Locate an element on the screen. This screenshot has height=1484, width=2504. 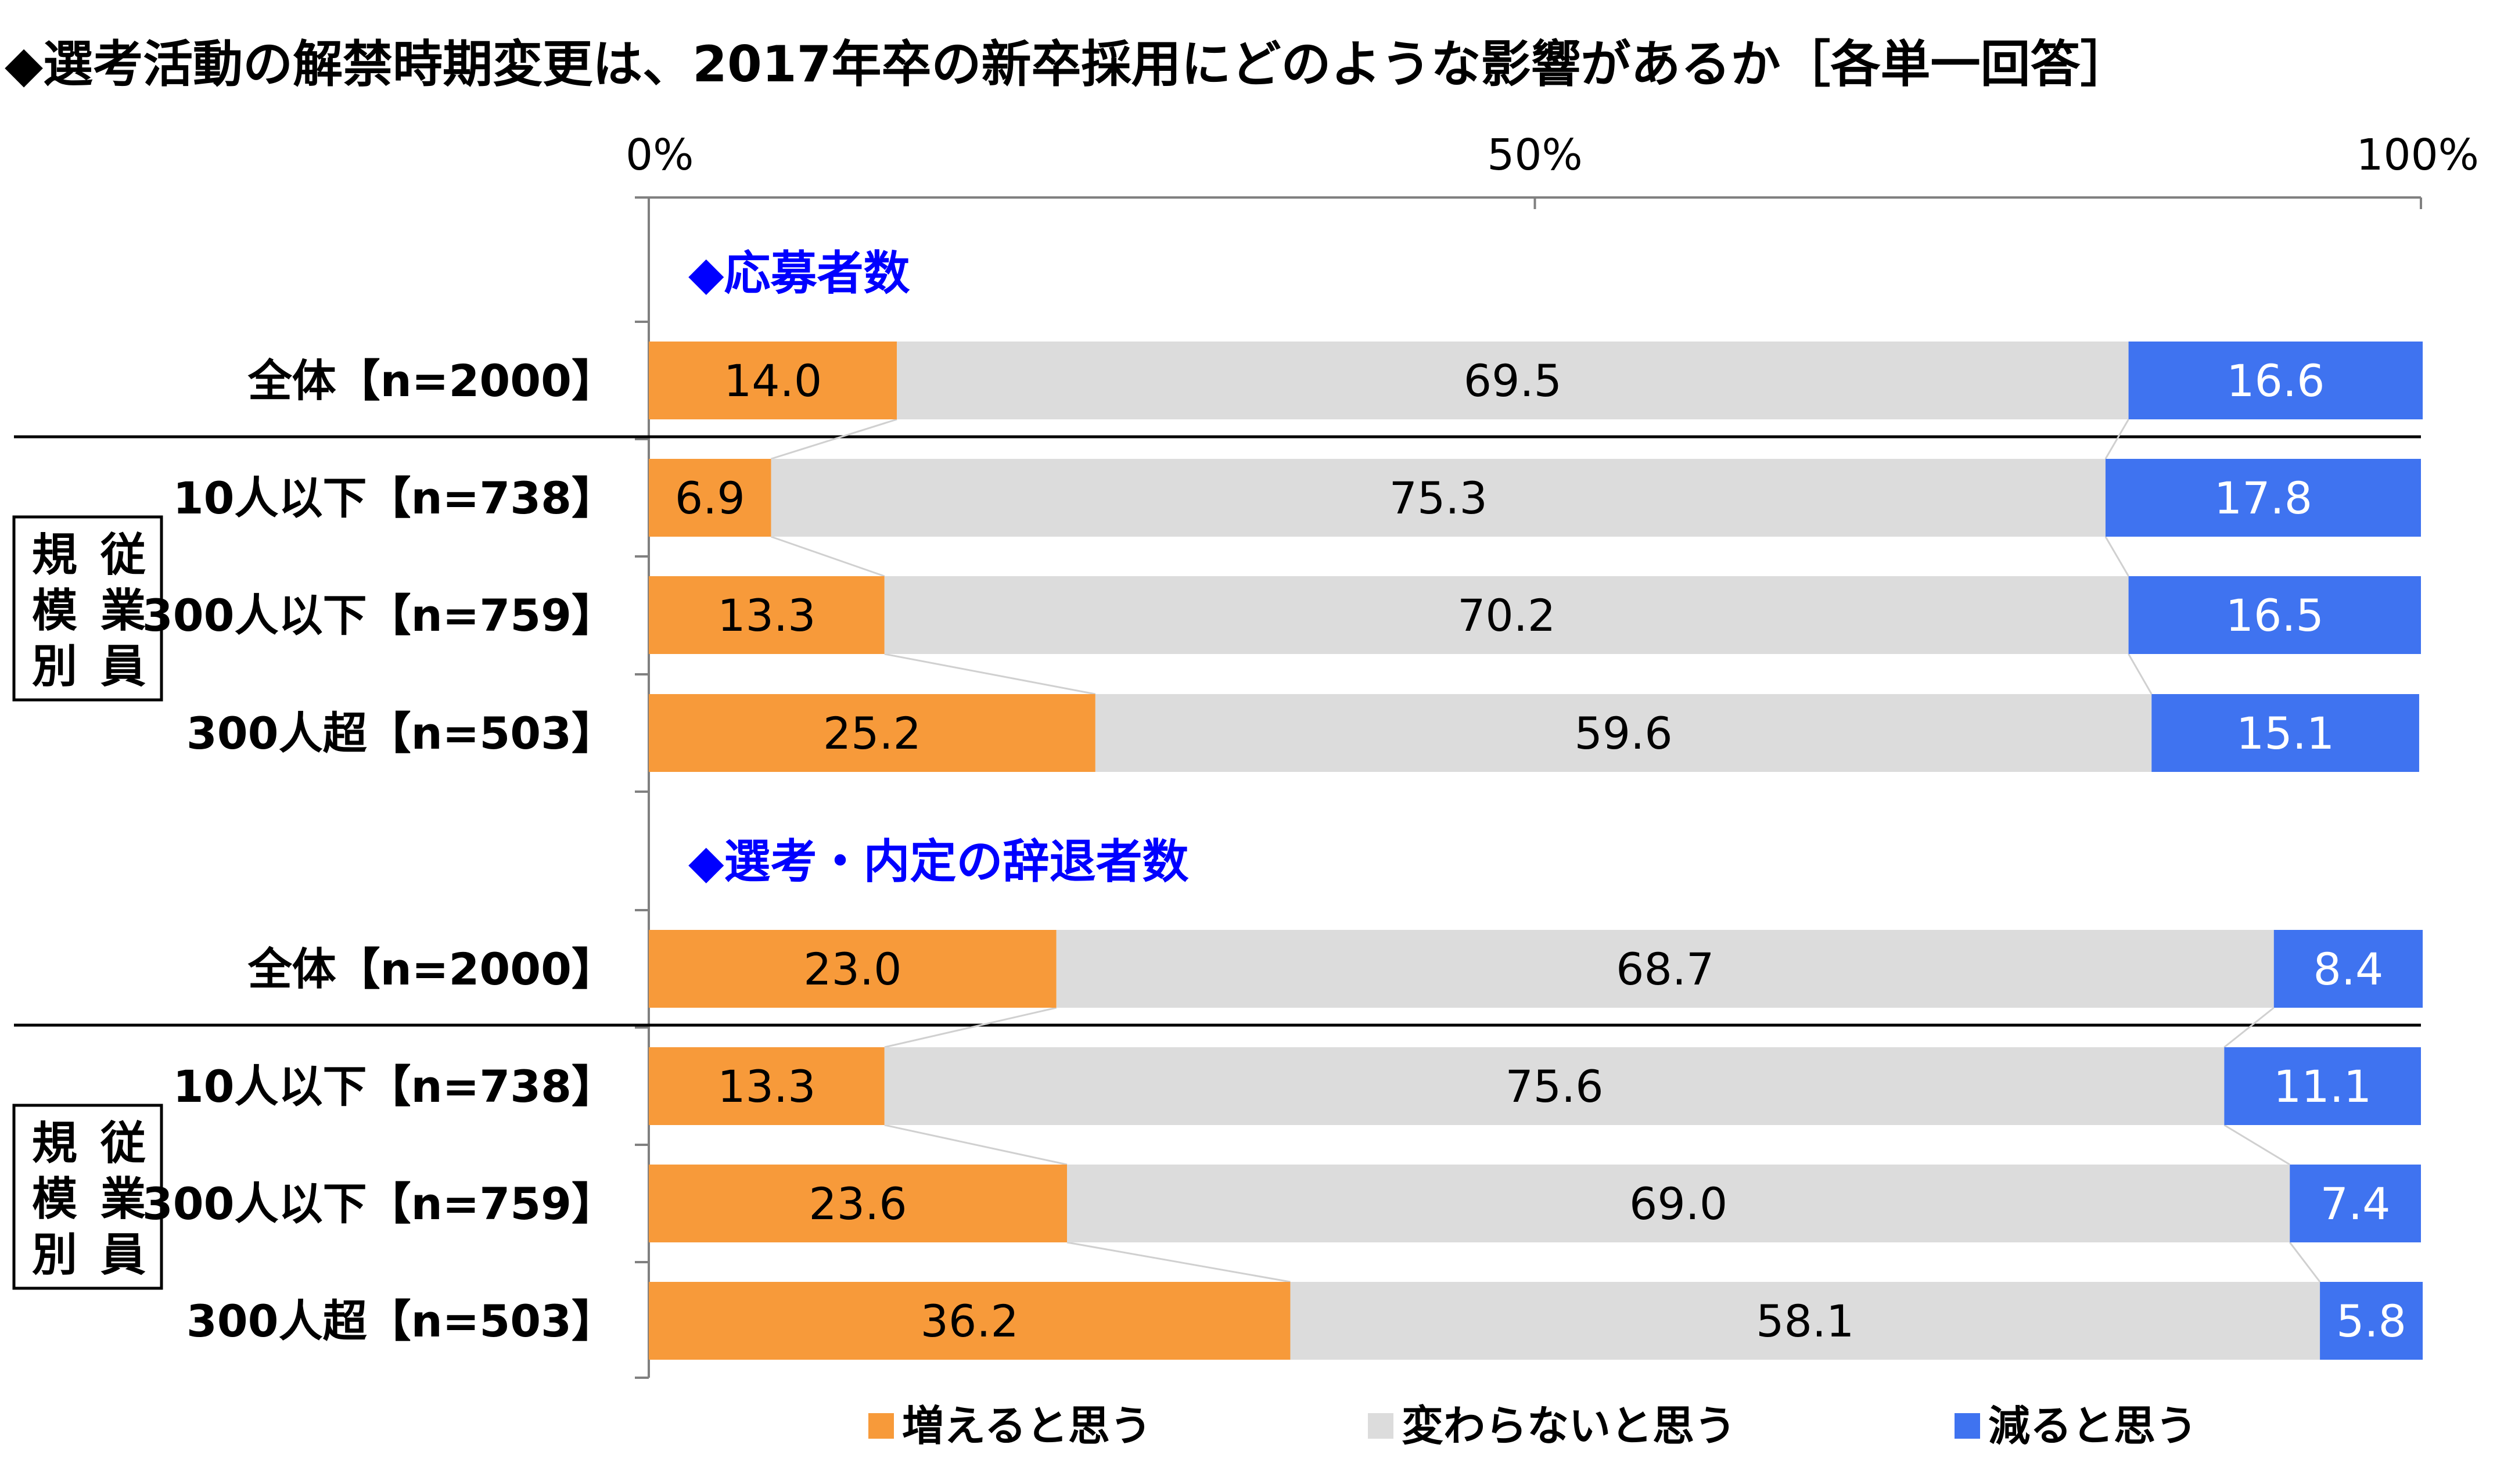
value-label: 75.3 is located at coordinates (1438, 498).